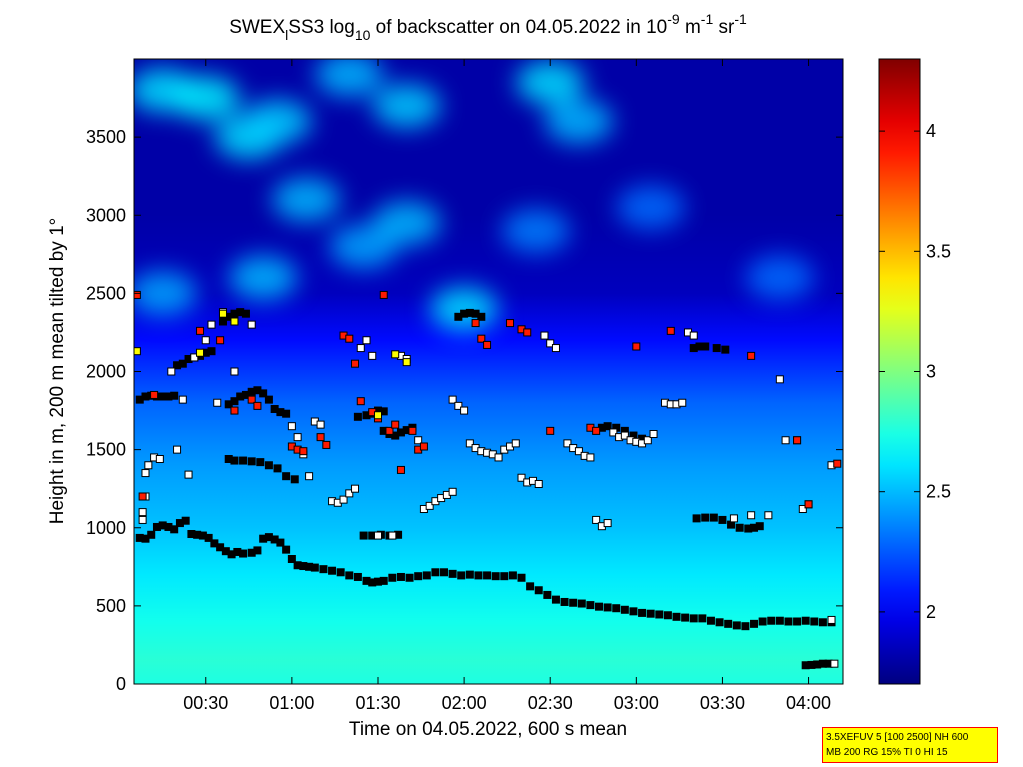  What do you see at coordinates (931, 131) in the screenshot?
I see `colorbar-tick-label: 4` at bounding box center [931, 131].